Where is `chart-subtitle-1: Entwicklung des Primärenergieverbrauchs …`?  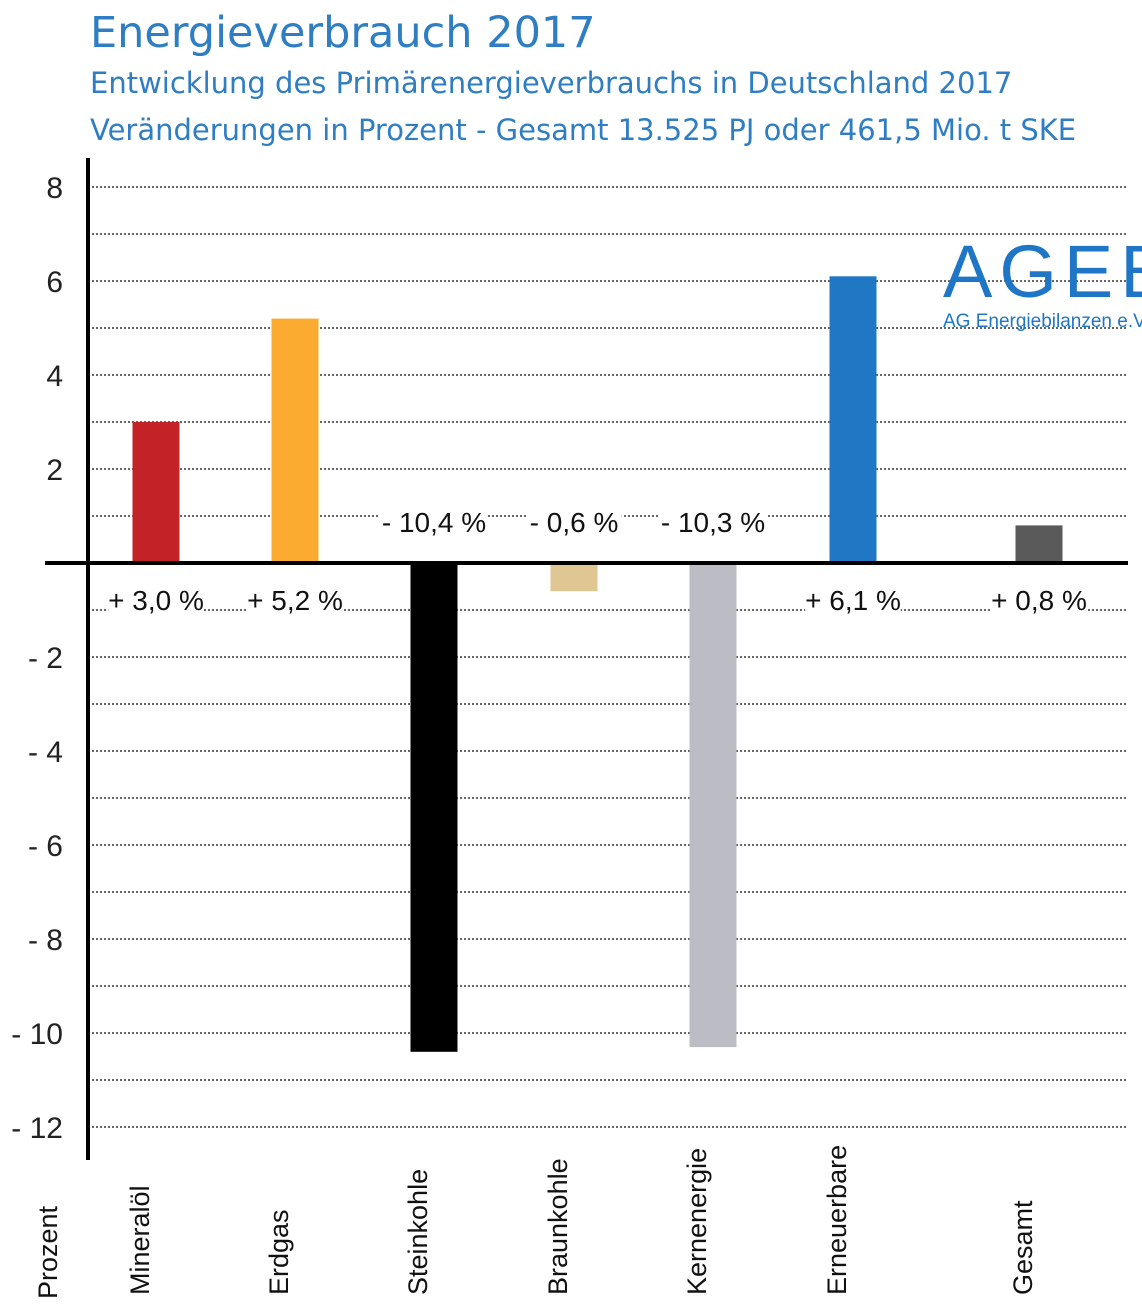
chart-subtitle-1: Entwicklung des Primärenergieverbrauchs … is located at coordinates (551, 83).